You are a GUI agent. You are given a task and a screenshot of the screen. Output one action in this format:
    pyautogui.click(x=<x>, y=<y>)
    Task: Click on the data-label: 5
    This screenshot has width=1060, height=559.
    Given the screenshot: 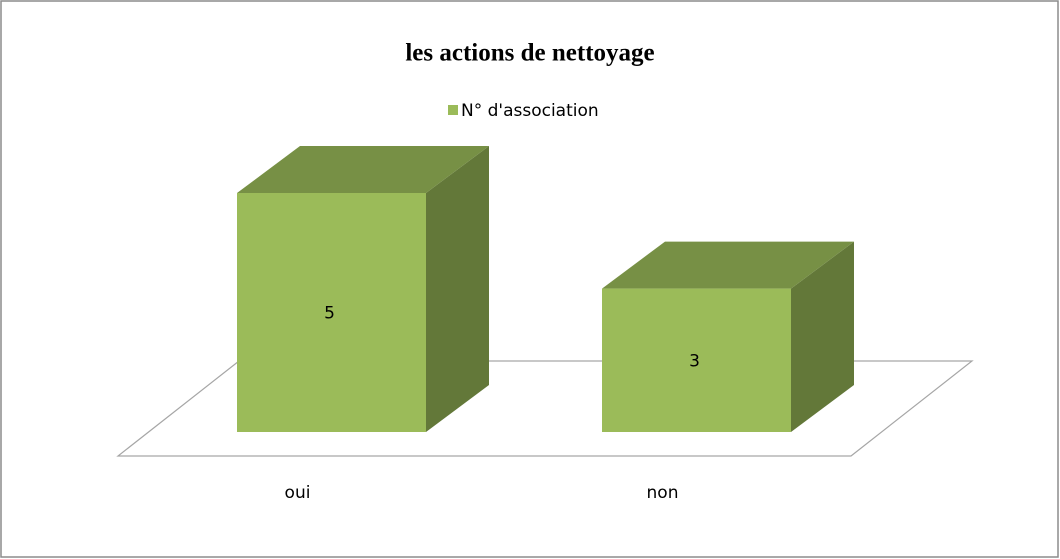 What is the action you would take?
    pyautogui.click(x=329, y=314)
    